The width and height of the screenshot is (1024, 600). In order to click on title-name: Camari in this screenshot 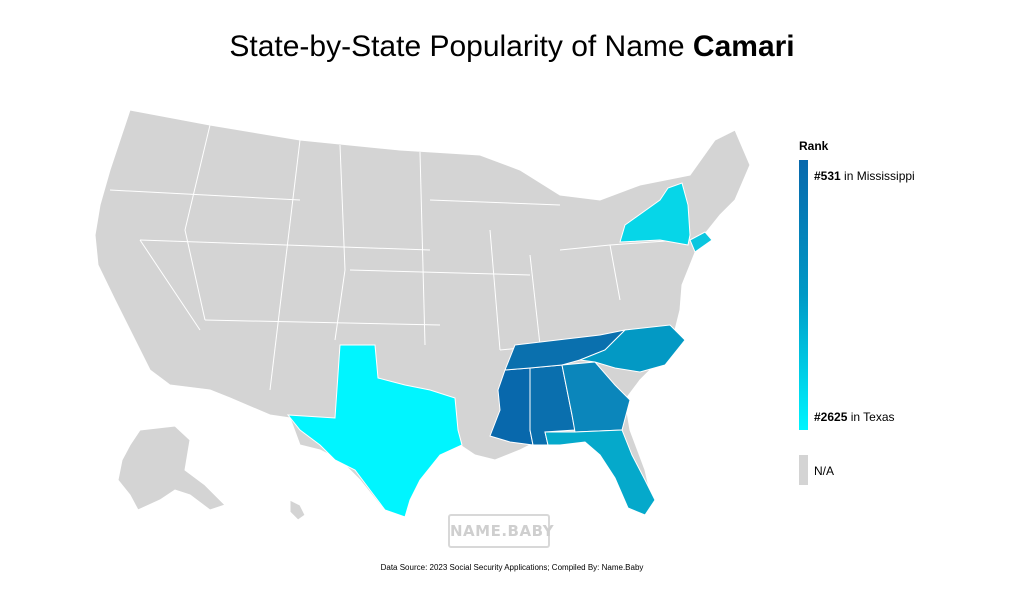, I will do `click(743, 46)`.